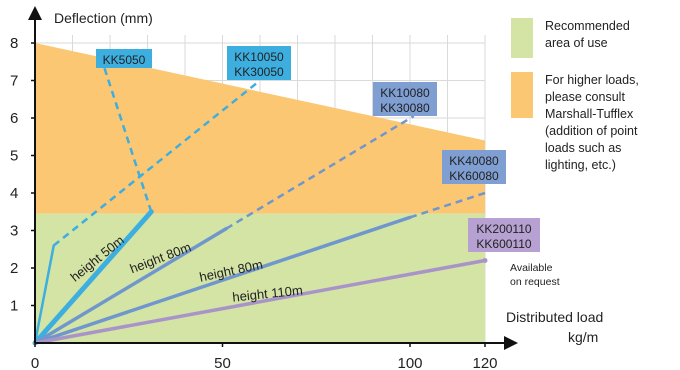 The height and width of the screenshot is (370, 680). I want to click on product-label-box: KK5050, so click(124, 58).